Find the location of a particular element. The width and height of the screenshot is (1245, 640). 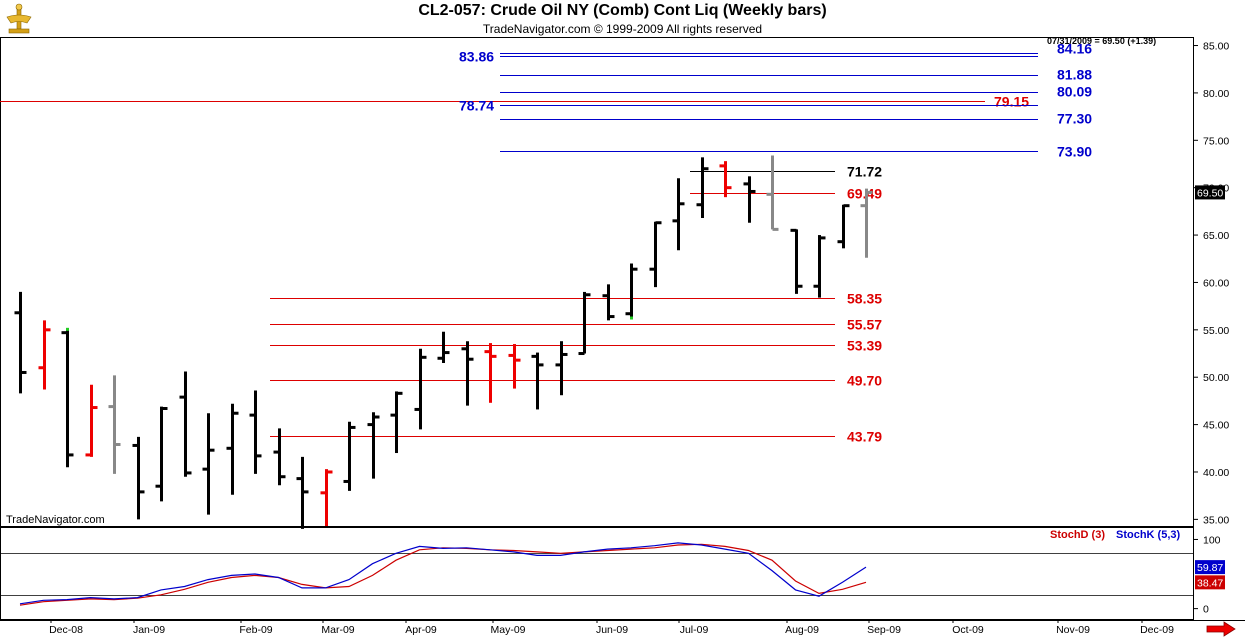

stoch-value-label: 59.87 is located at coordinates (1210, 568).